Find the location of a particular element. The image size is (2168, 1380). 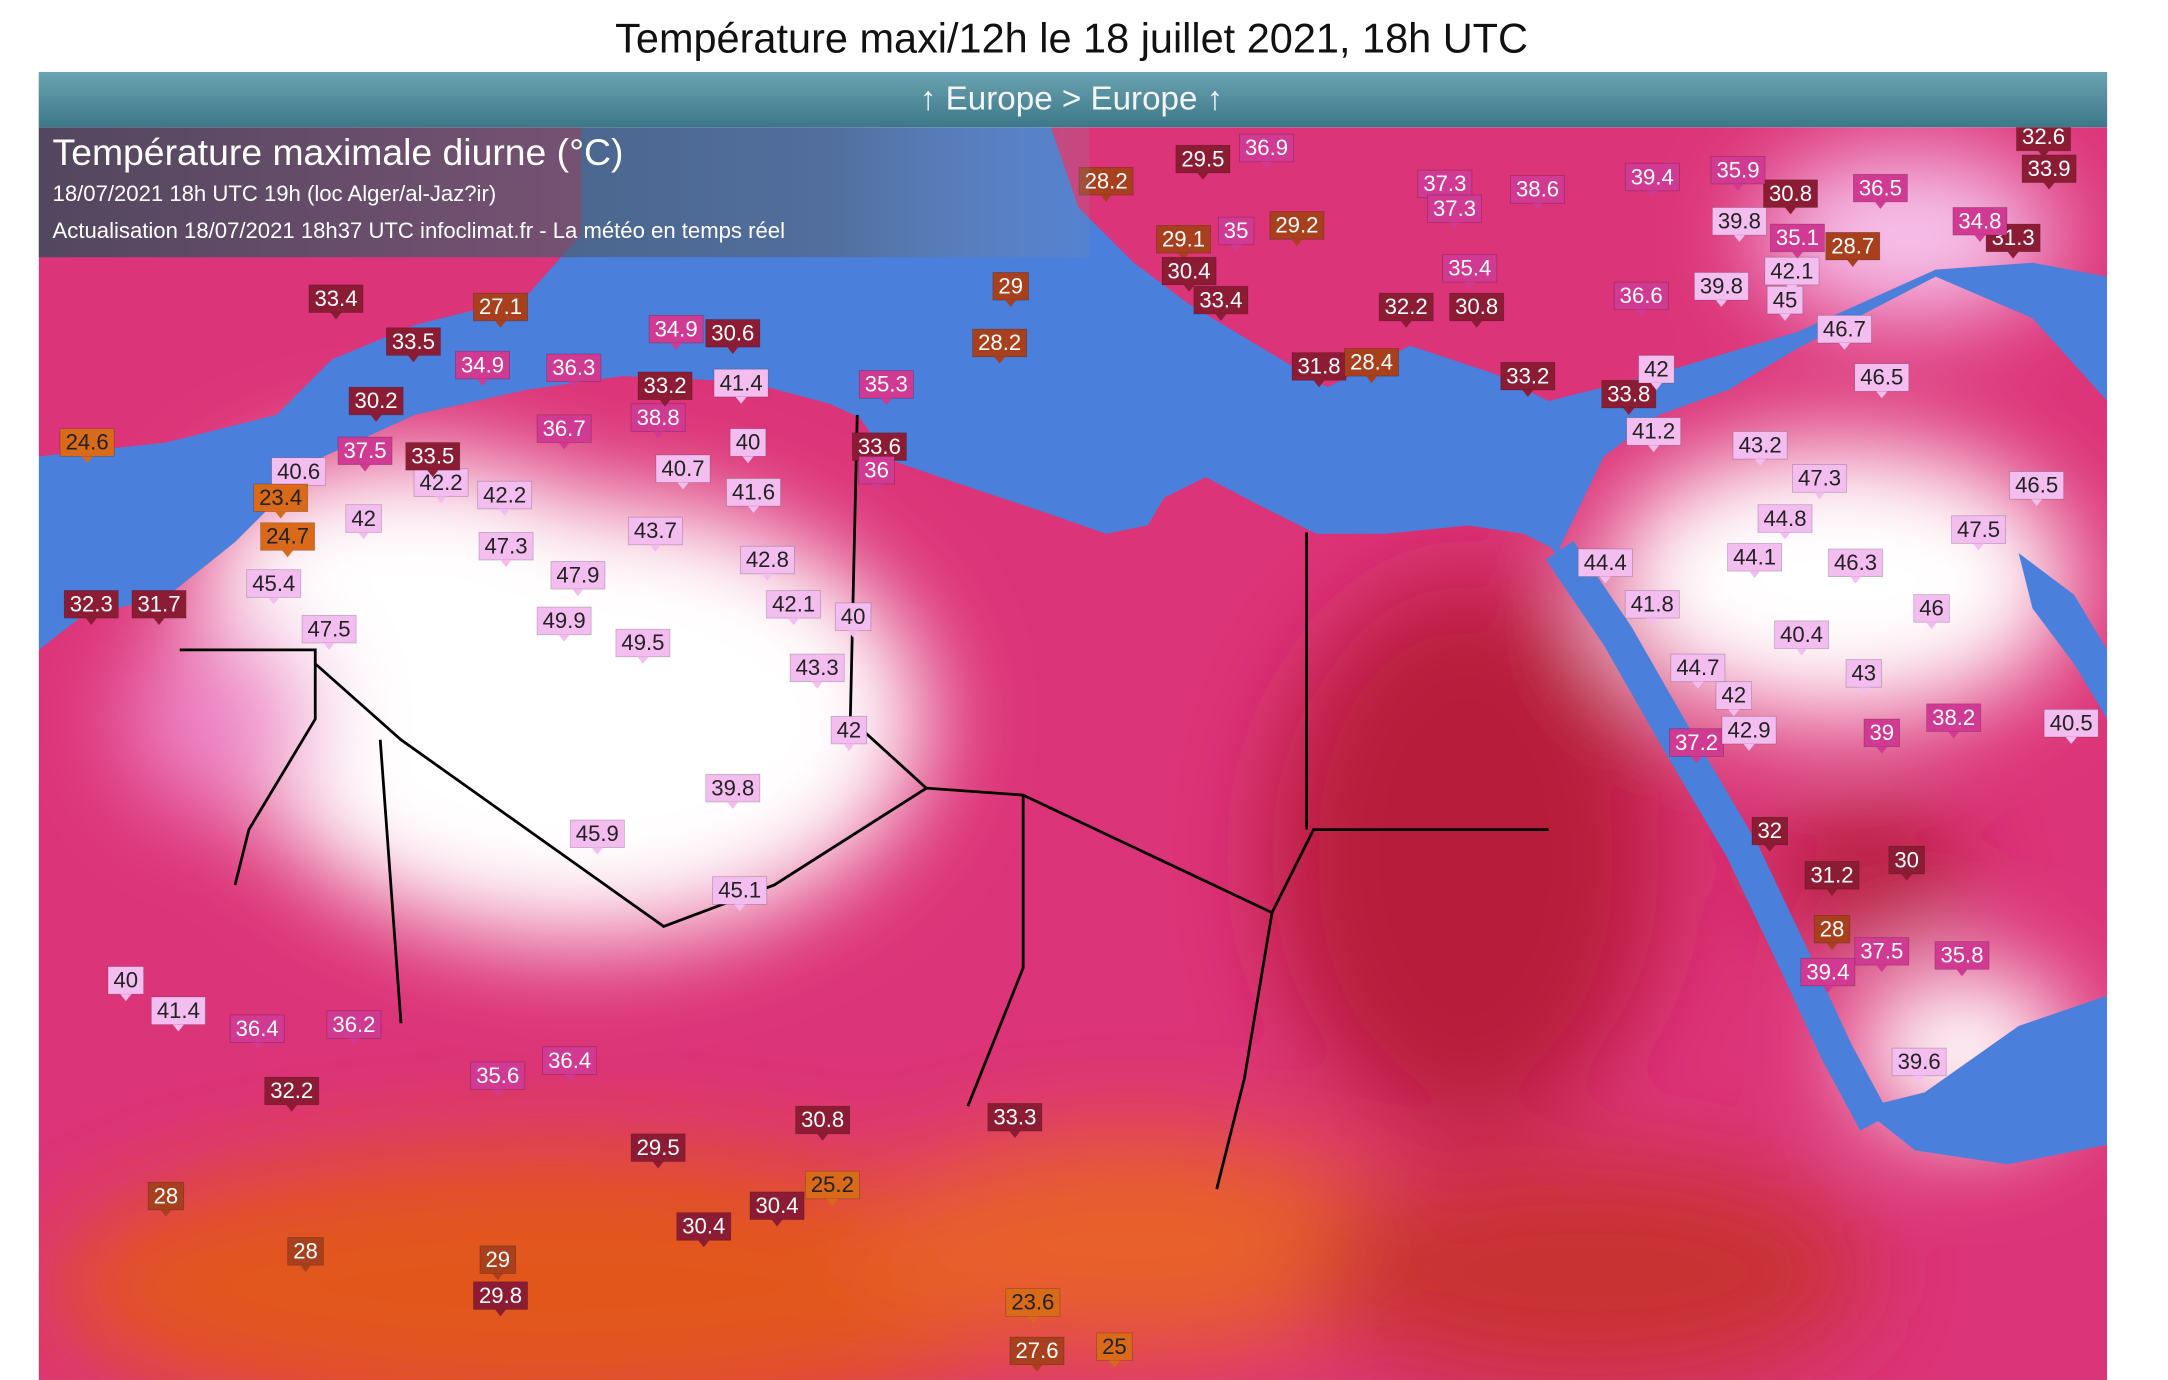

station: 23.4 is located at coordinates (281, 501).